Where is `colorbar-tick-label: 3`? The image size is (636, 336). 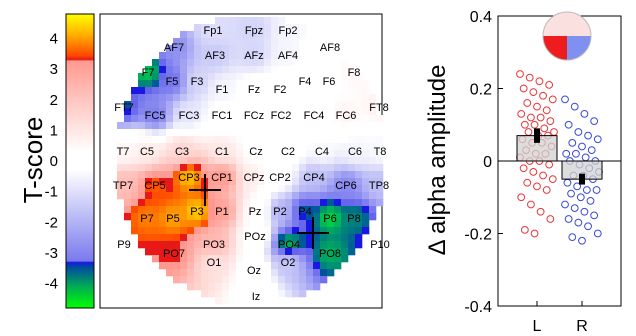 colorbar-tick-label: 3 is located at coordinates (54, 69).